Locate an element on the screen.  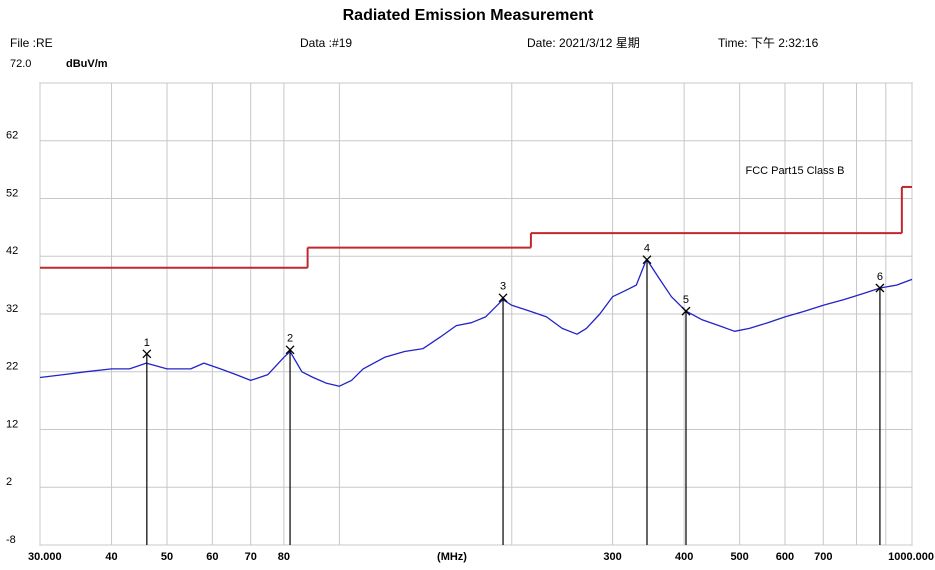
x-tick-label: 700 is located at coordinates (823, 557).